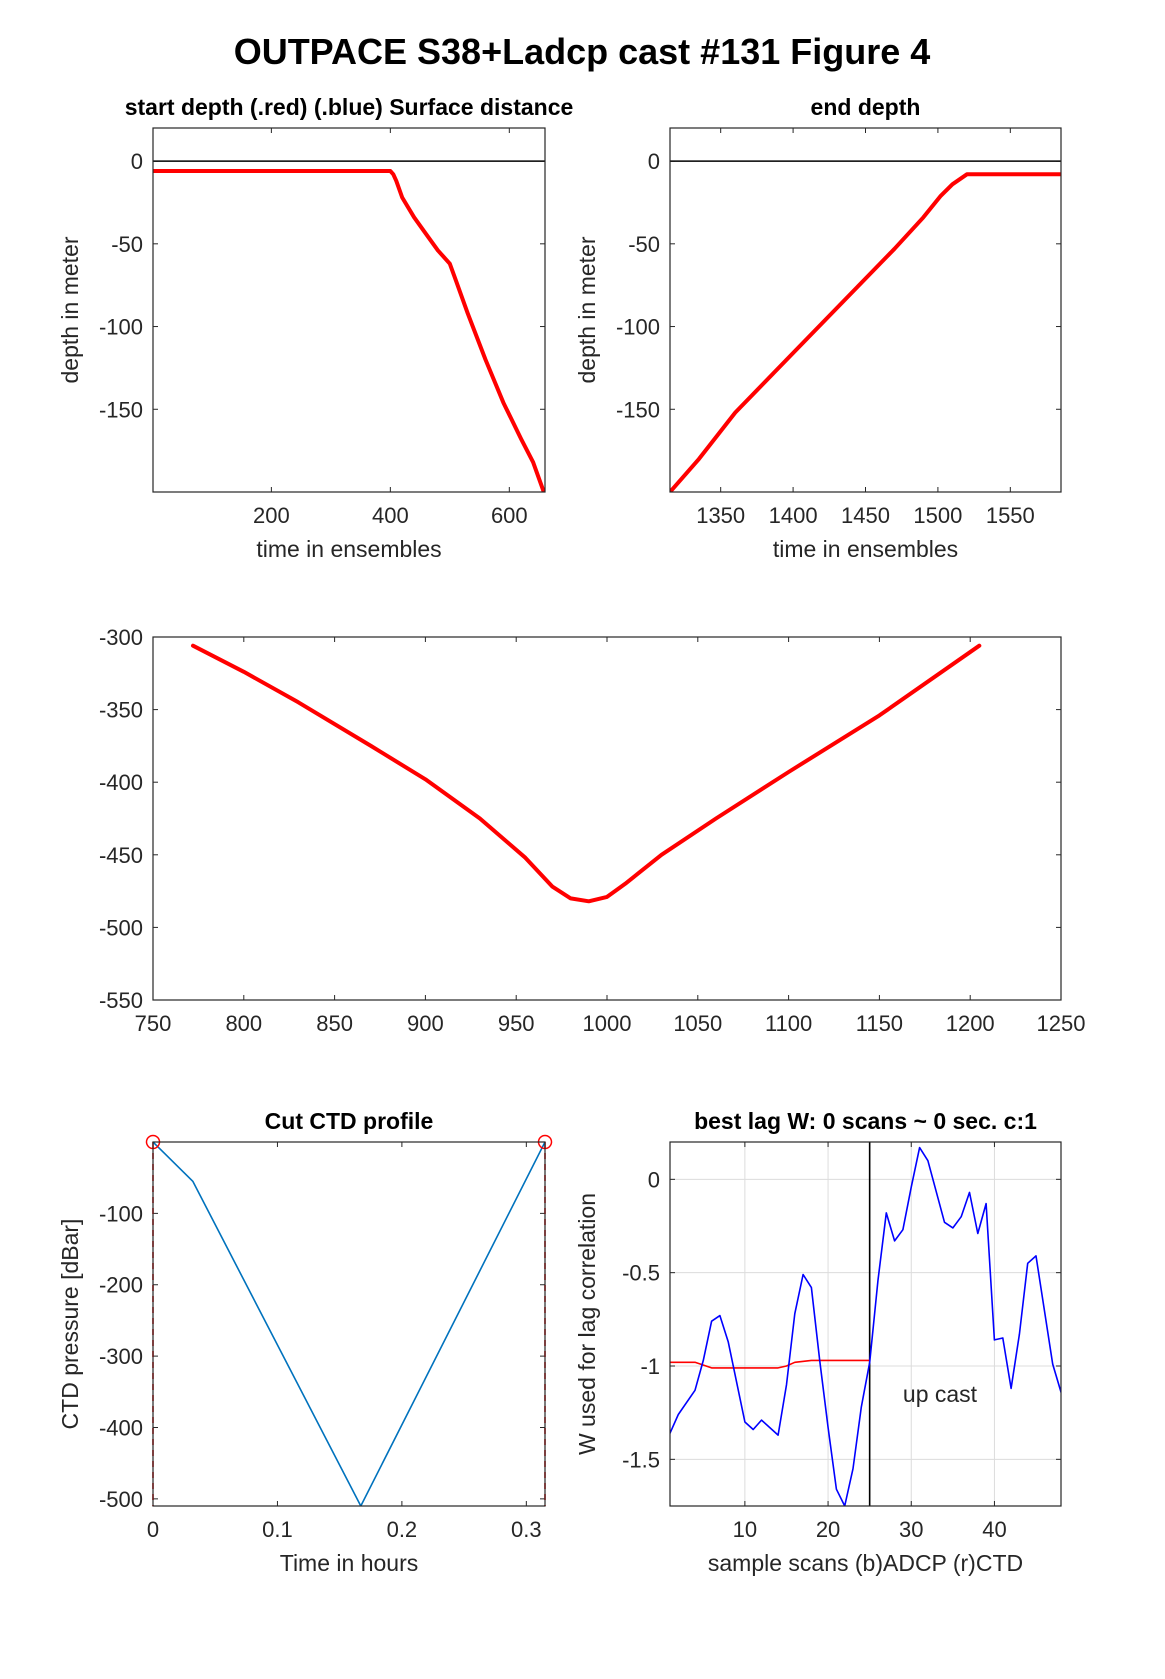 The width and height of the screenshot is (1165, 1679). What do you see at coordinates (788, 1023) in the screenshot?
I see `x-tick-label: 1100` at bounding box center [788, 1023].